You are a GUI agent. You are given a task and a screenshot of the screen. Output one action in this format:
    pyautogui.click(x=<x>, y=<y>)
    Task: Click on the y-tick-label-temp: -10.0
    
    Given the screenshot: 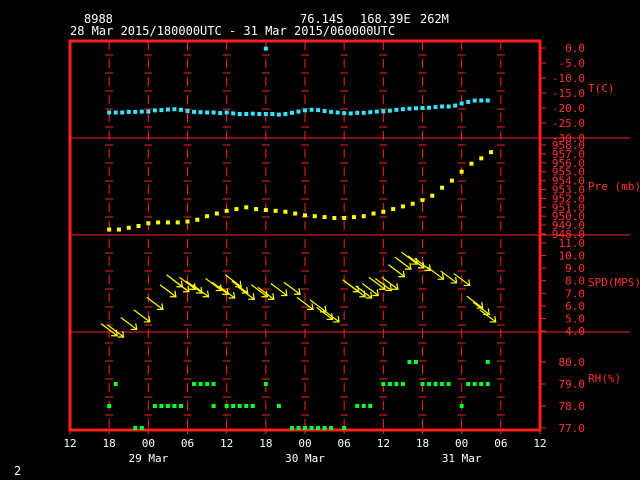 What is the action you would take?
    pyautogui.click(x=568, y=78)
    